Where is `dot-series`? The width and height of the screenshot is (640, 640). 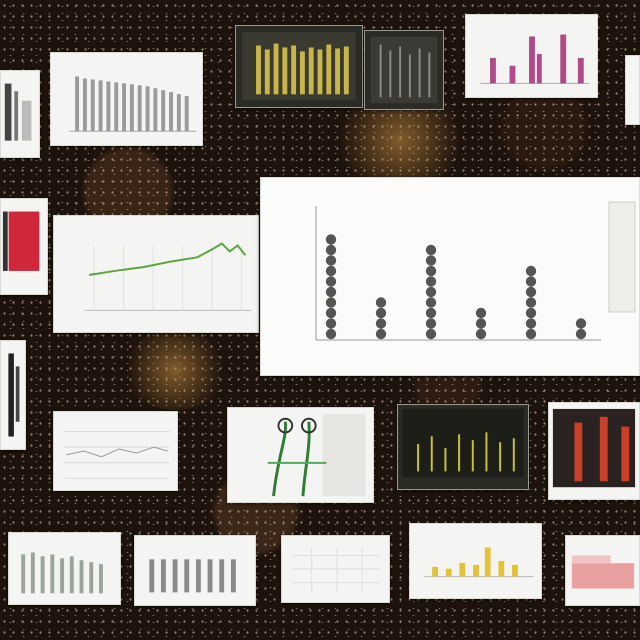 dot-series is located at coordinates (456, 287).